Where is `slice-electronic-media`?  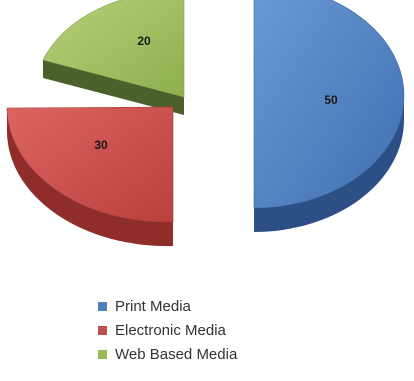
slice-electronic-media is located at coordinates (90, 164).